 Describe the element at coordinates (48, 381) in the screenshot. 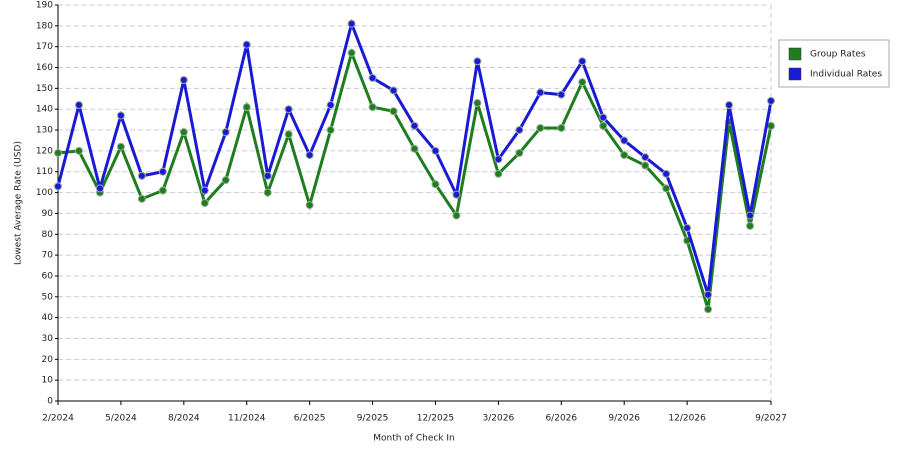

I see `y-tick-label: 10` at that location.